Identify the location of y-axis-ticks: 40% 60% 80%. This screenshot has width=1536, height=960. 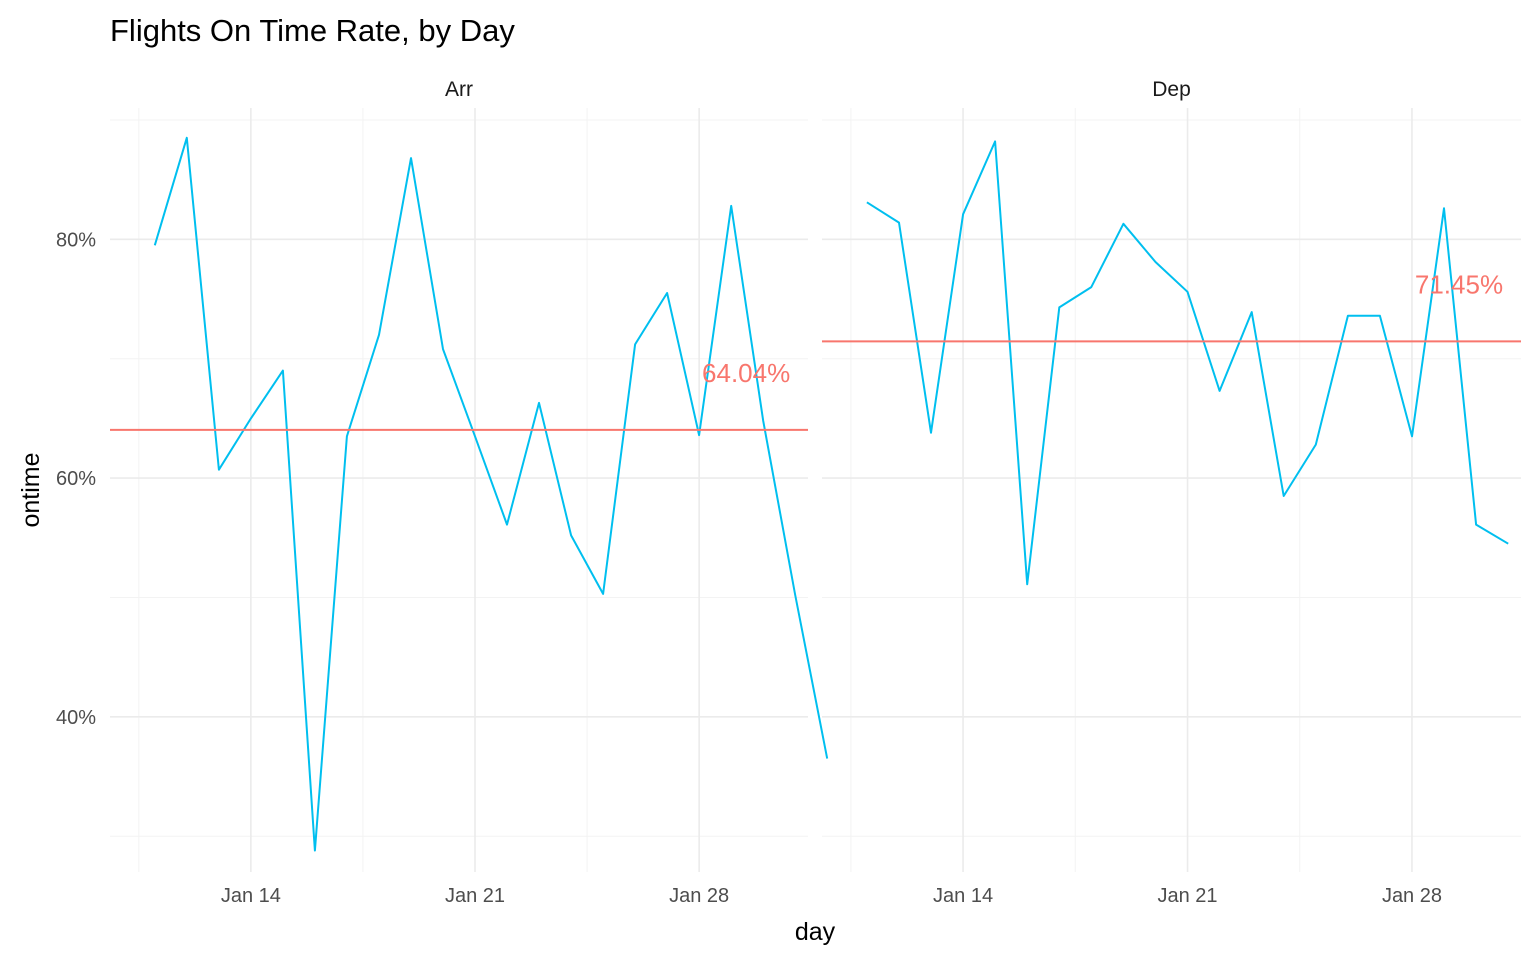
(76, 479).